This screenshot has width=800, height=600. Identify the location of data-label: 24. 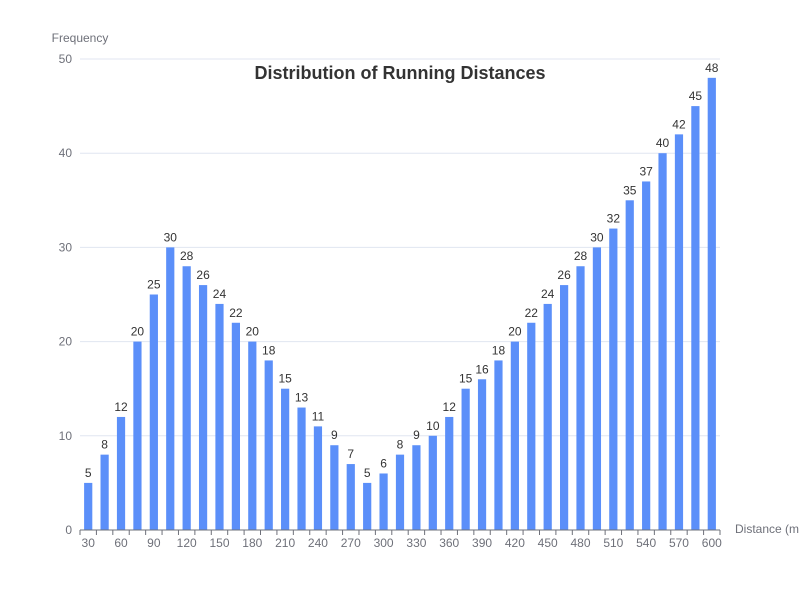
(548, 294).